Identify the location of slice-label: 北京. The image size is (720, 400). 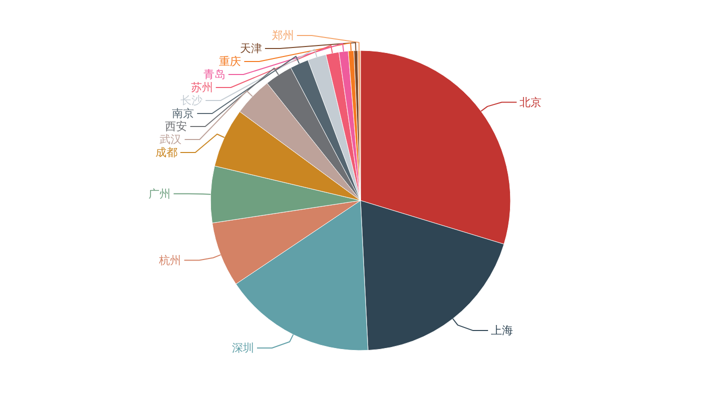
(531, 102).